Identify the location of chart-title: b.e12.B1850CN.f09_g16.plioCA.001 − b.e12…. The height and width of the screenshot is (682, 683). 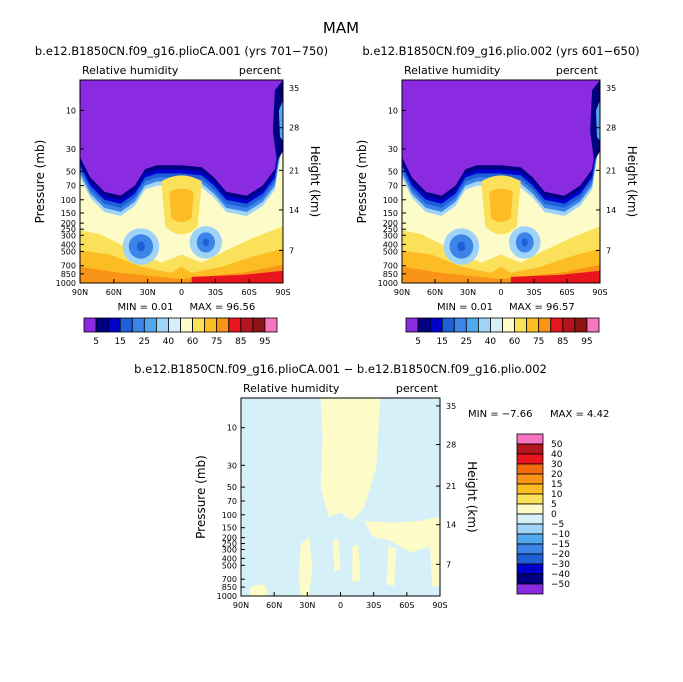
(340, 369).